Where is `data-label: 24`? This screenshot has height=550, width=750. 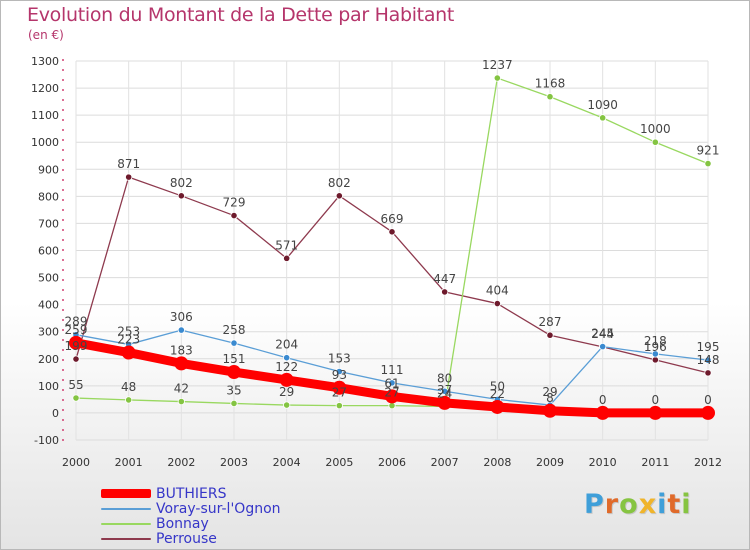
data-label: 24 is located at coordinates (444, 393).